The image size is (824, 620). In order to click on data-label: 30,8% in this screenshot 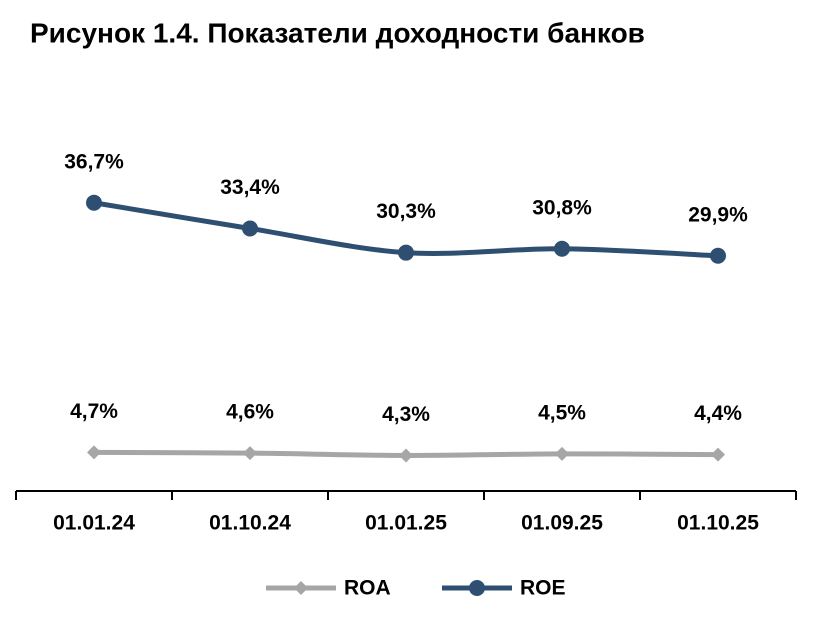, I will do `click(562, 207)`.